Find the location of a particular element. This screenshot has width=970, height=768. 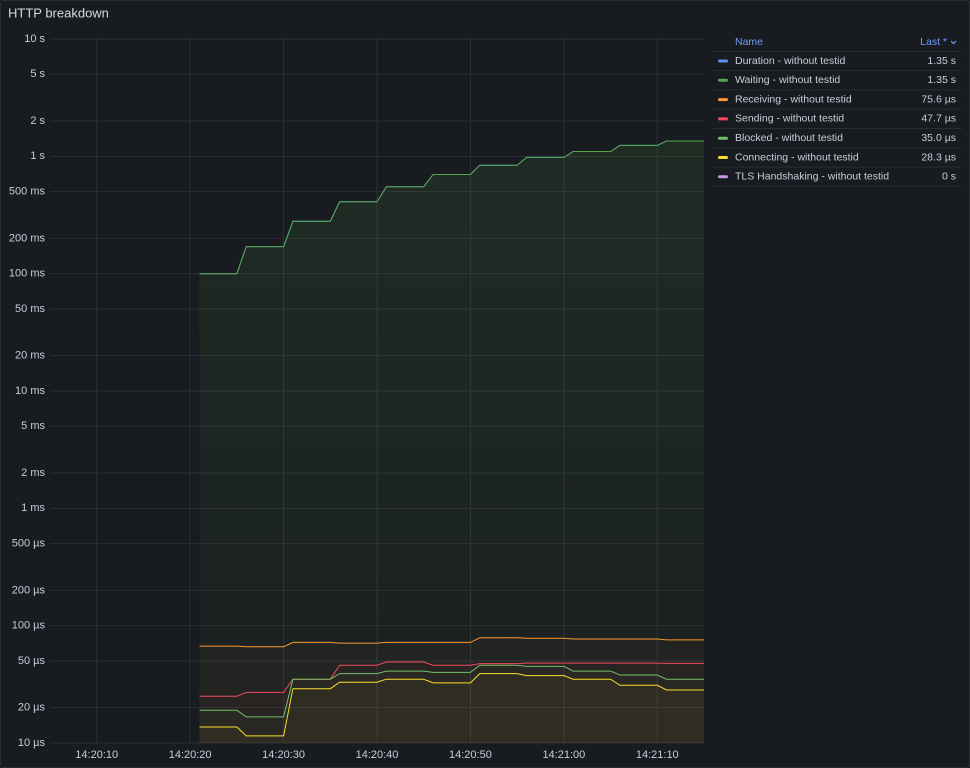

legend-name: Blocked - without testid is located at coordinates (789, 138).